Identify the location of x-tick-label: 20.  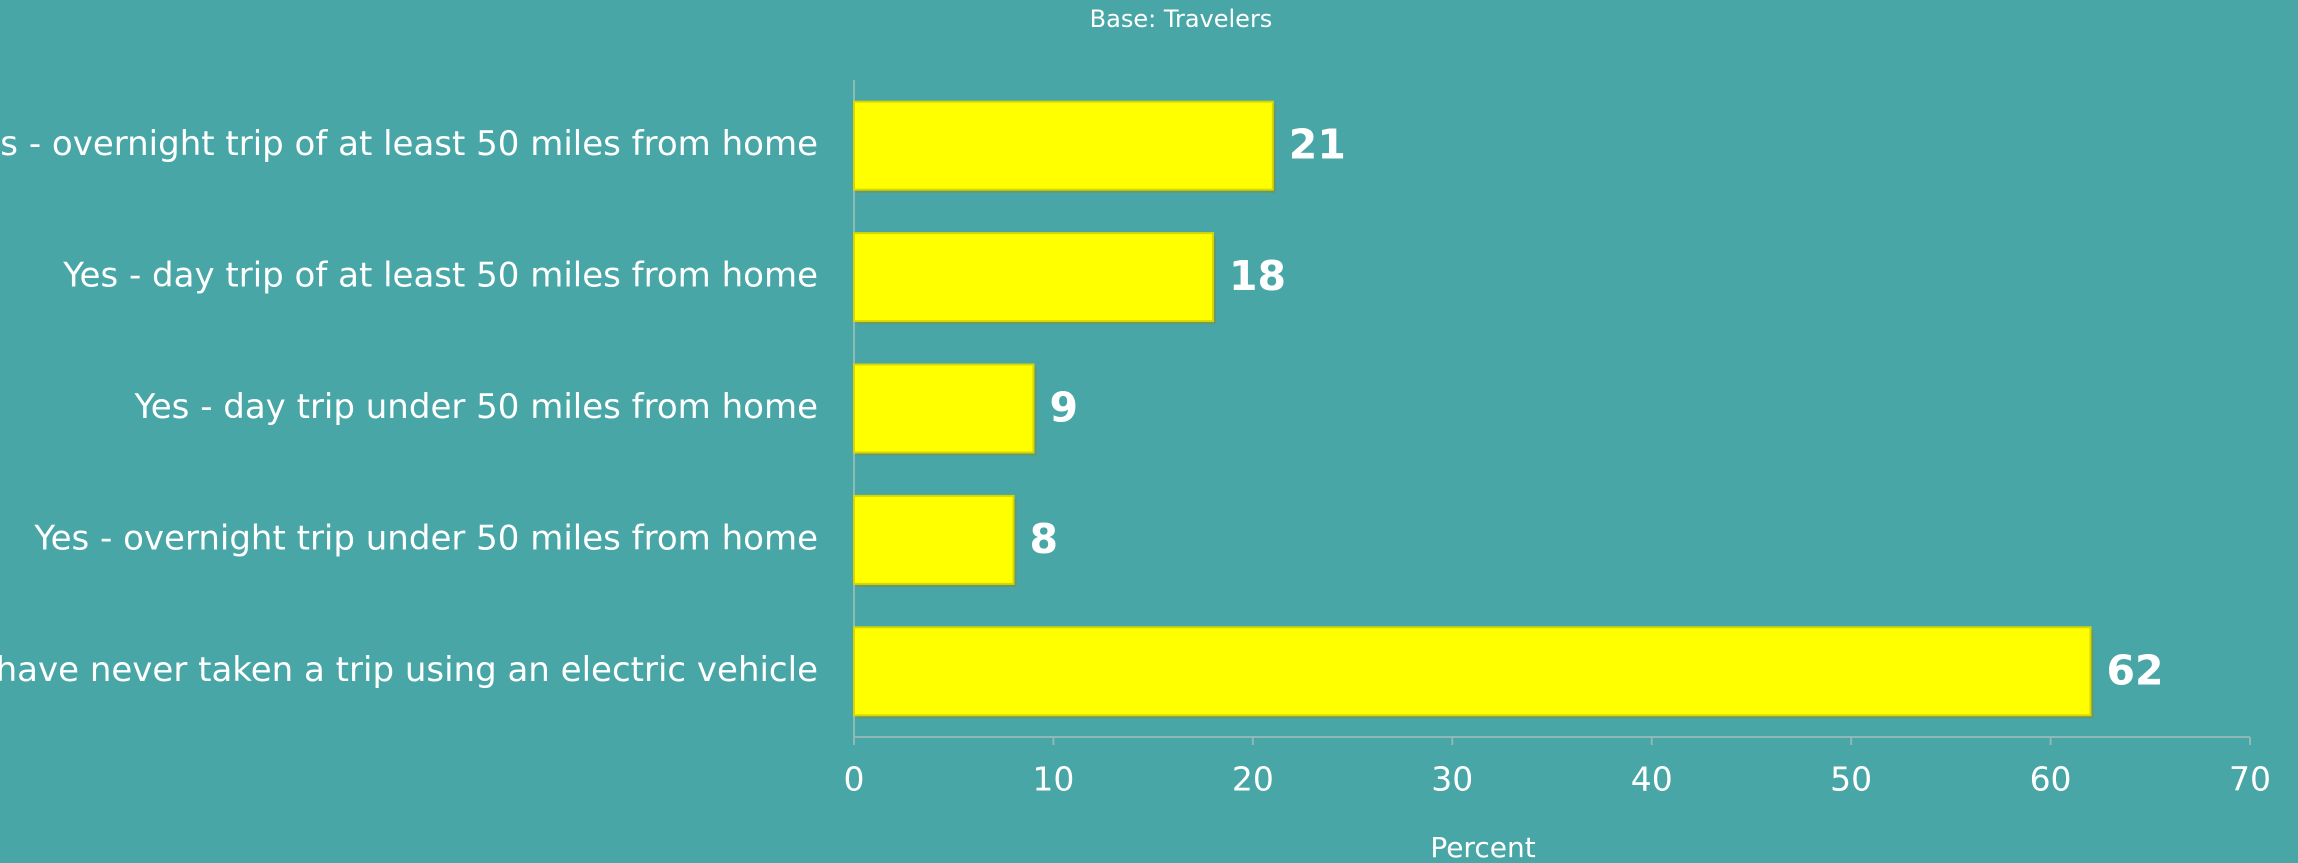
(1253, 779).